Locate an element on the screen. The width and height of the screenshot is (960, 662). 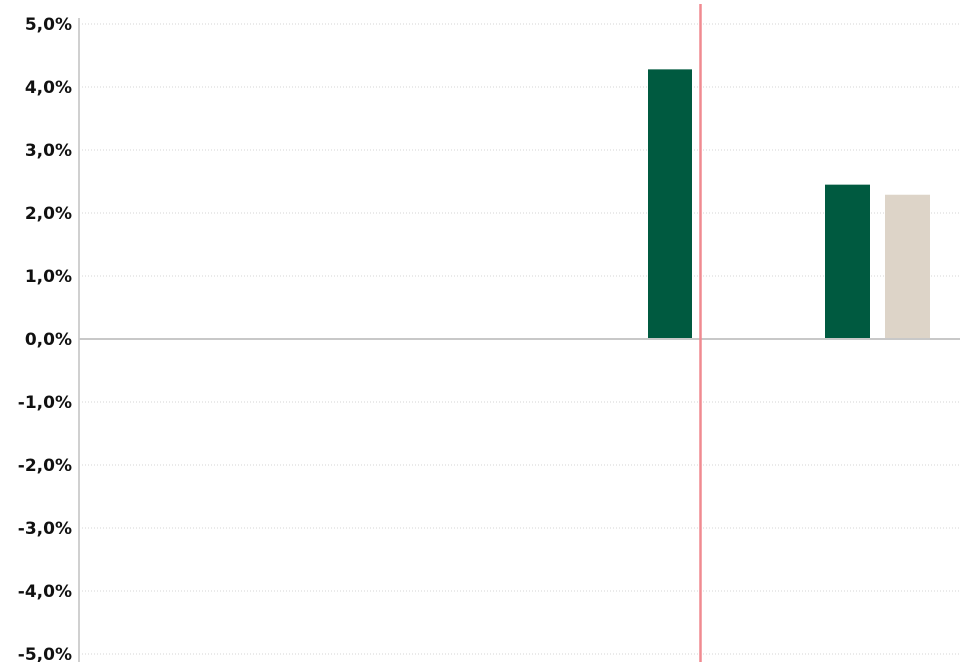
y-tick-label: 4,0% is located at coordinates (48, 88).